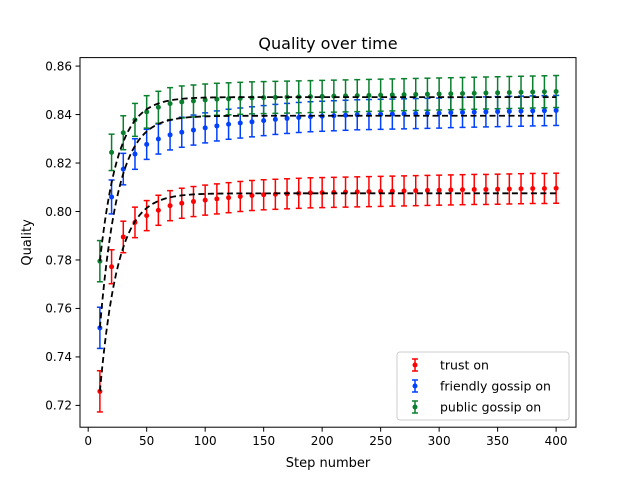 This screenshot has height=480, width=640. I want to click on x-tick-label: 350, so click(497, 441).